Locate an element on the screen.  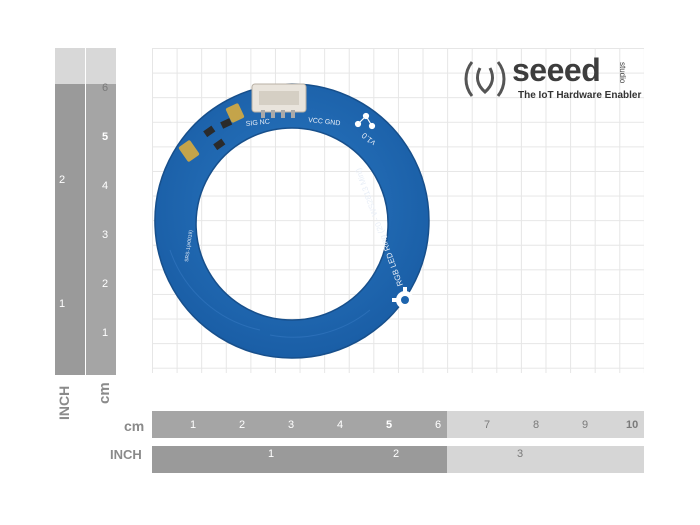
seeed-logo: seeed studio The IoT Hardware Enabler is located at coordinates (552, 79).